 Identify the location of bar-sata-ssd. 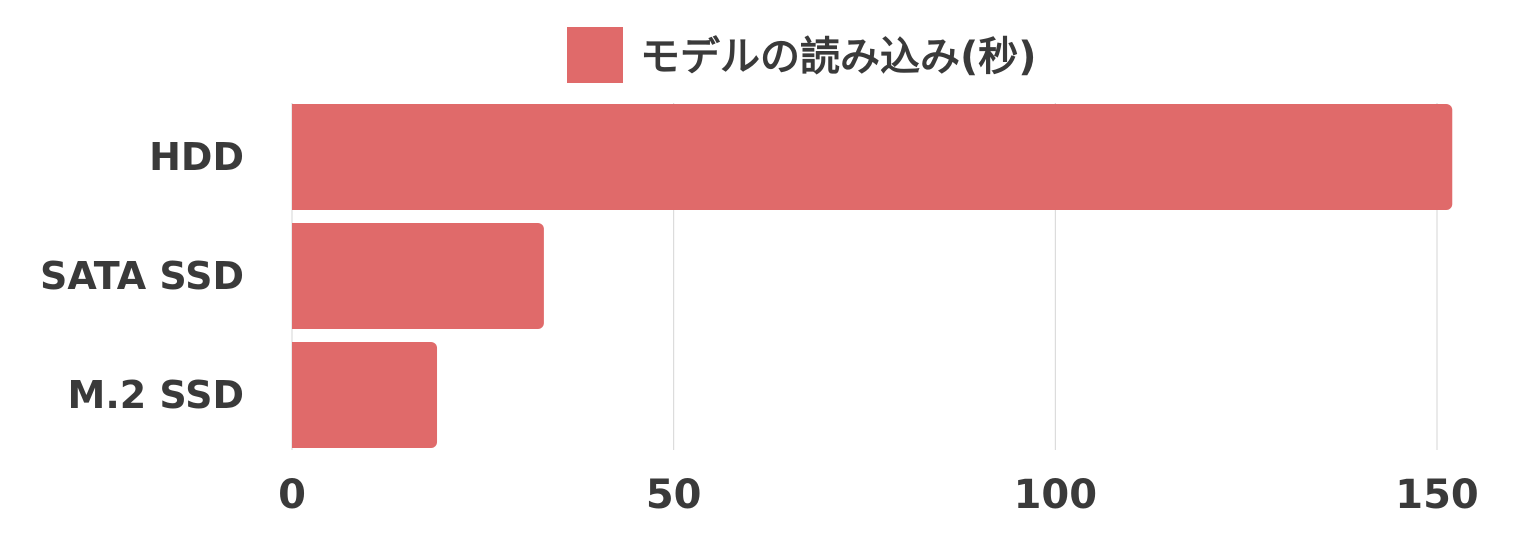
(418, 276).